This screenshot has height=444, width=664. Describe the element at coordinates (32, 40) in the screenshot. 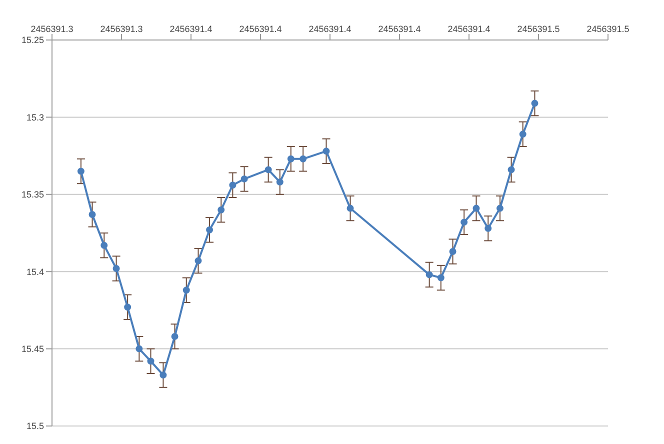

I see `y-tick-label: 15.25` at that location.